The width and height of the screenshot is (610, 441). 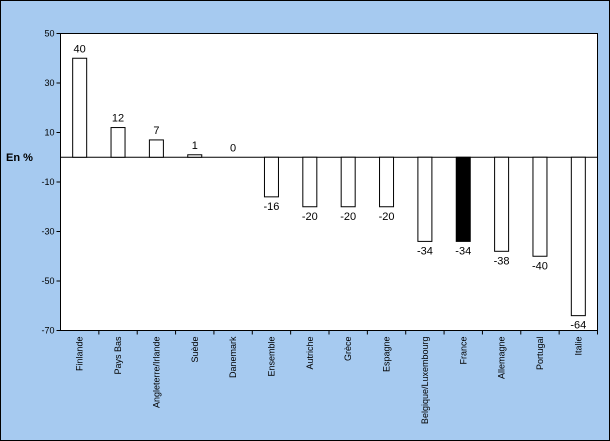 What do you see at coordinates (425, 381) in the screenshot?
I see `x-tick-label: Belgique/Luxembourg` at bounding box center [425, 381].